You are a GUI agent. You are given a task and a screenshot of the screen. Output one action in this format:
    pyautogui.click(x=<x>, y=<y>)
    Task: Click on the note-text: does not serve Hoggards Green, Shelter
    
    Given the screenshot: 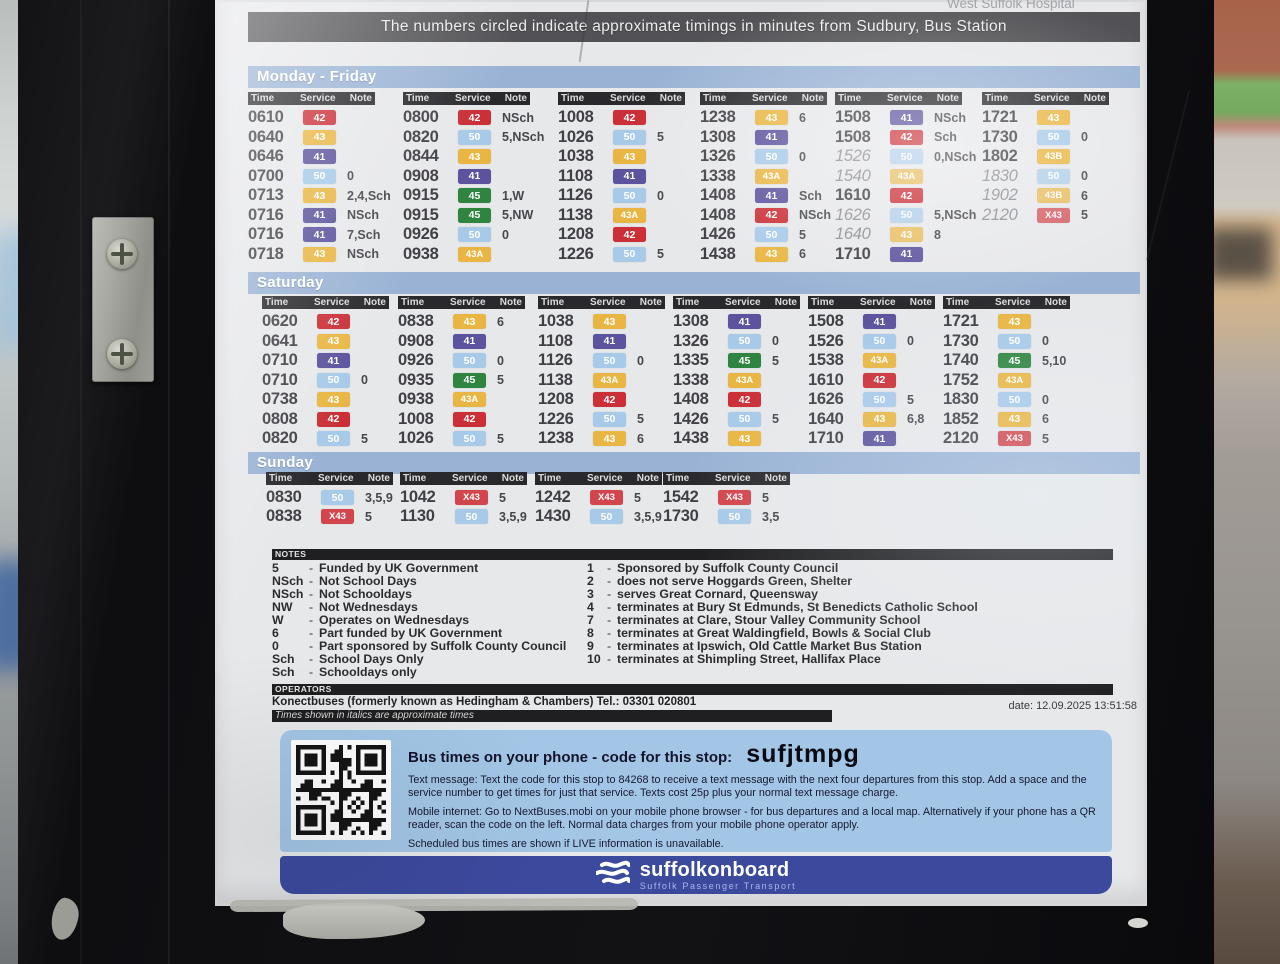 What is the action you would take?
    pyautogui.click(x=735, y=581)
    